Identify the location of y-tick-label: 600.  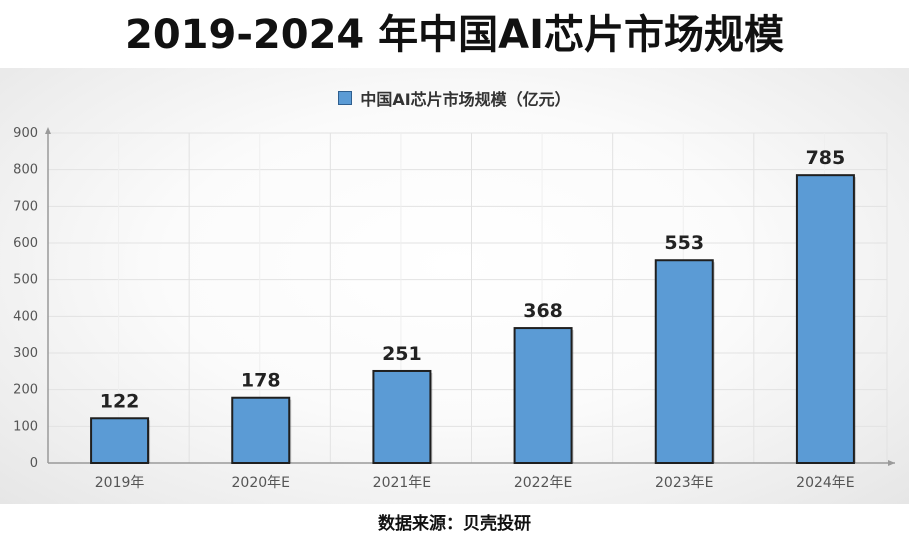
(25, 243).